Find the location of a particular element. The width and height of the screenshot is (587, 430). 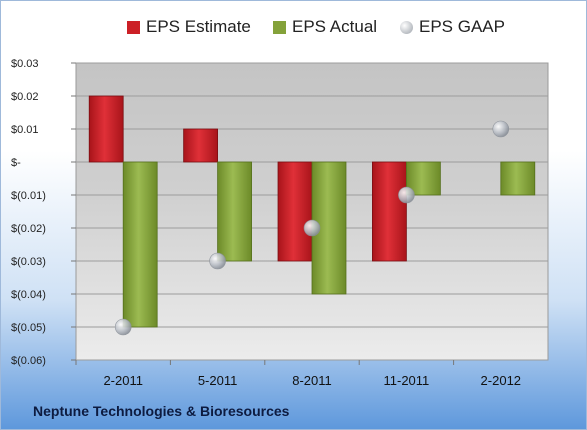

y-tick-label: $(0.05) is located at coordinates (28, 328).